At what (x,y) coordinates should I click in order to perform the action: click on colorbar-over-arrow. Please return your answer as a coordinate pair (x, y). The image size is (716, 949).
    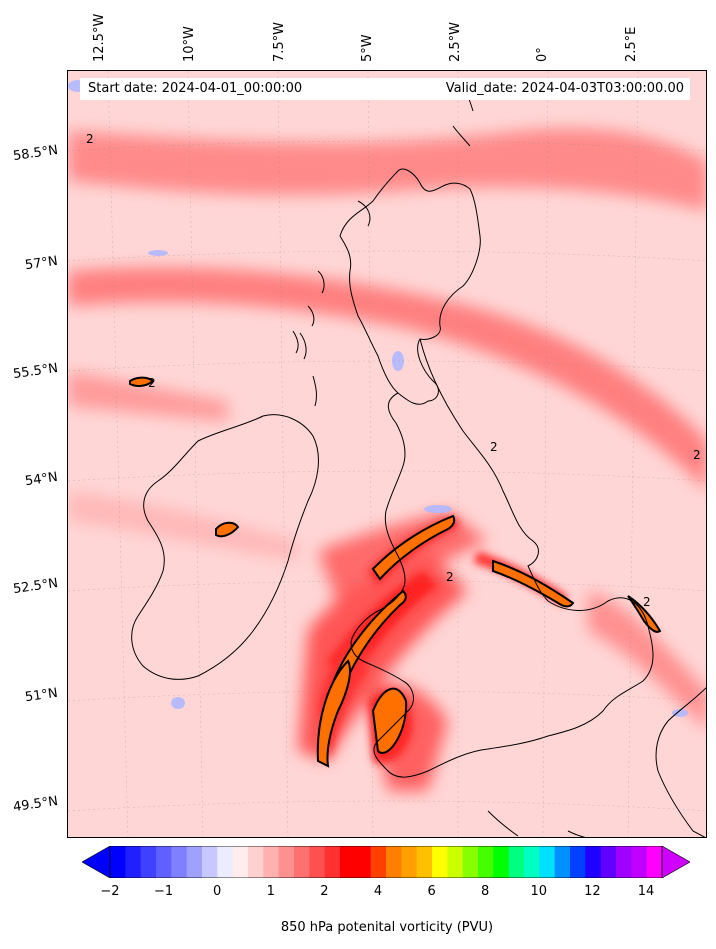
    Looking at the image, I should click on (675, 862).